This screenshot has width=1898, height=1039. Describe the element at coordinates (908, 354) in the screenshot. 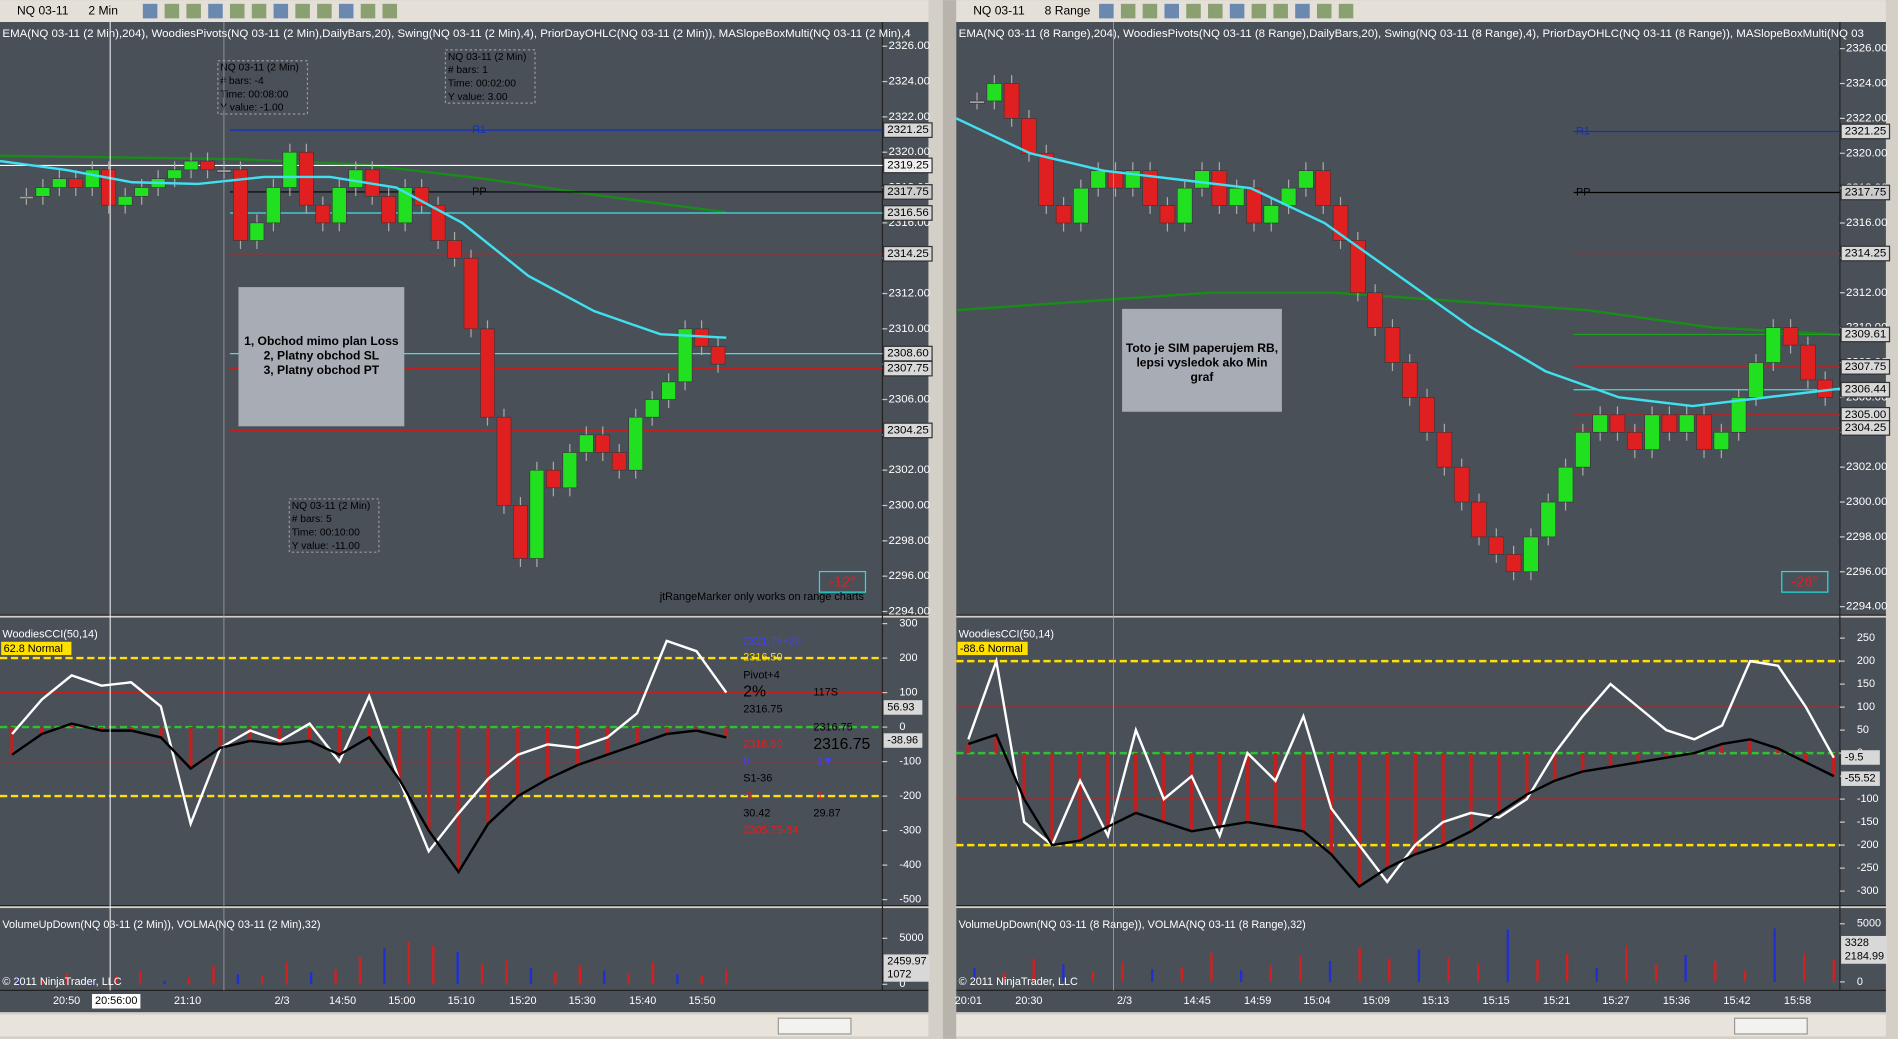

I see `price-marker-label: 2308.60` at that location.